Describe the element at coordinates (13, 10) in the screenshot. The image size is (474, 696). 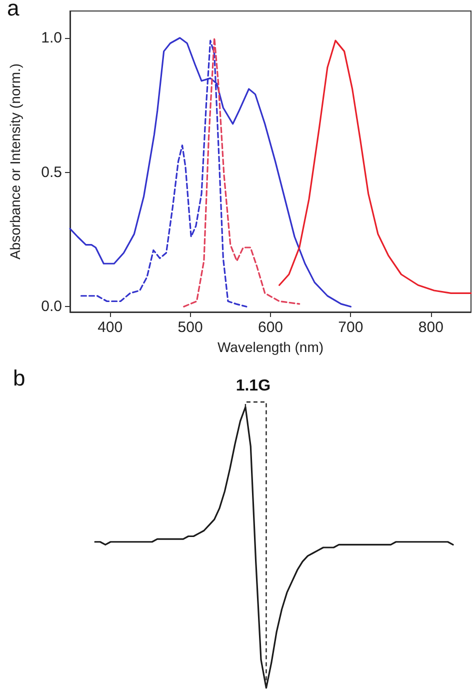
I see `chart-title: a` at that location.